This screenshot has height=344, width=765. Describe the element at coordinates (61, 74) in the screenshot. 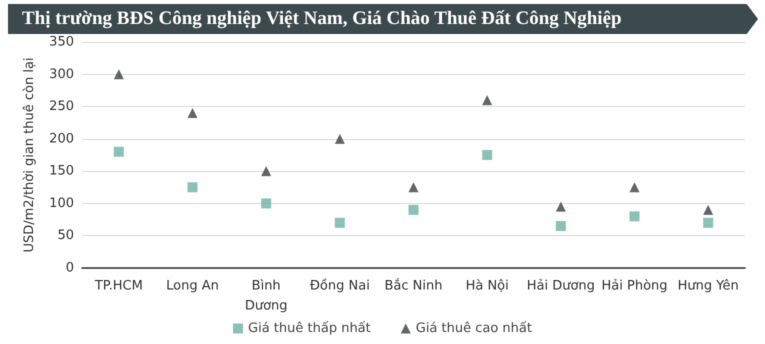

I see `y-tick-label: 300` at that location.